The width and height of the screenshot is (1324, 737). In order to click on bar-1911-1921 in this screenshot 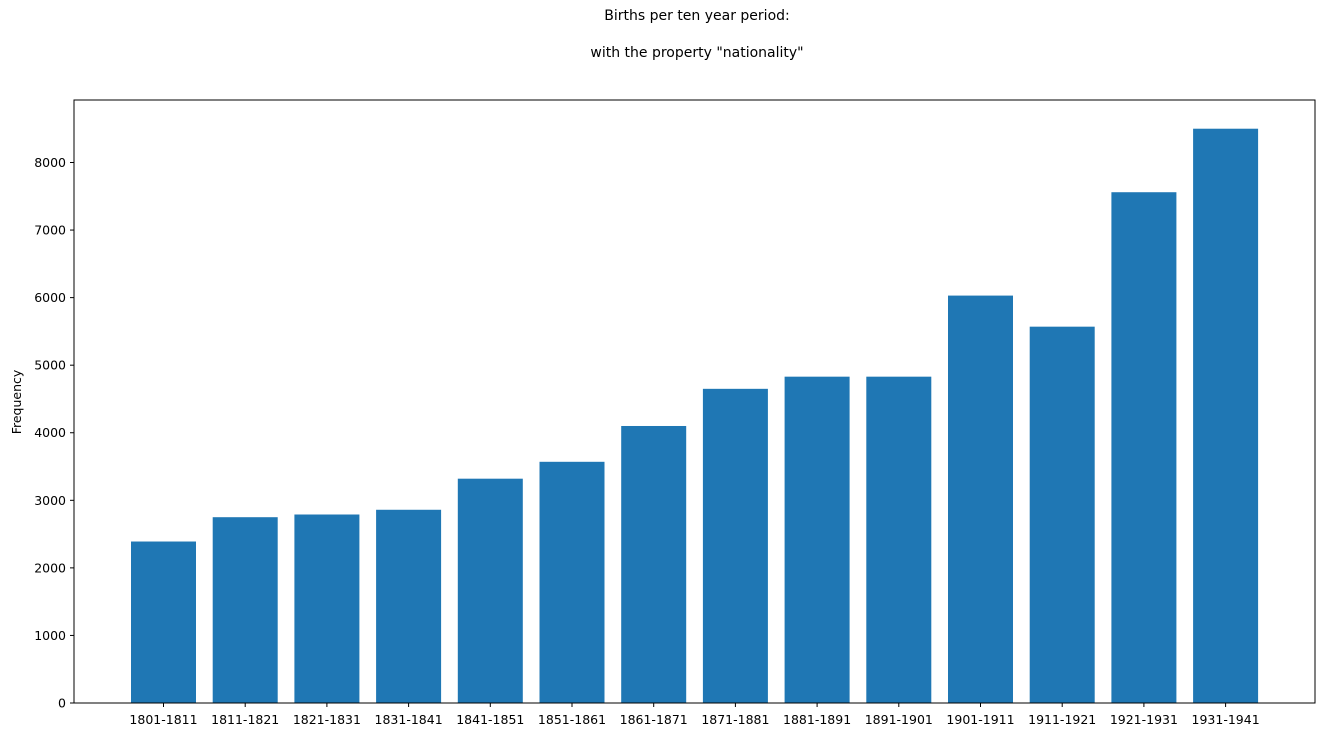, I will do `click(1062, 514)`.